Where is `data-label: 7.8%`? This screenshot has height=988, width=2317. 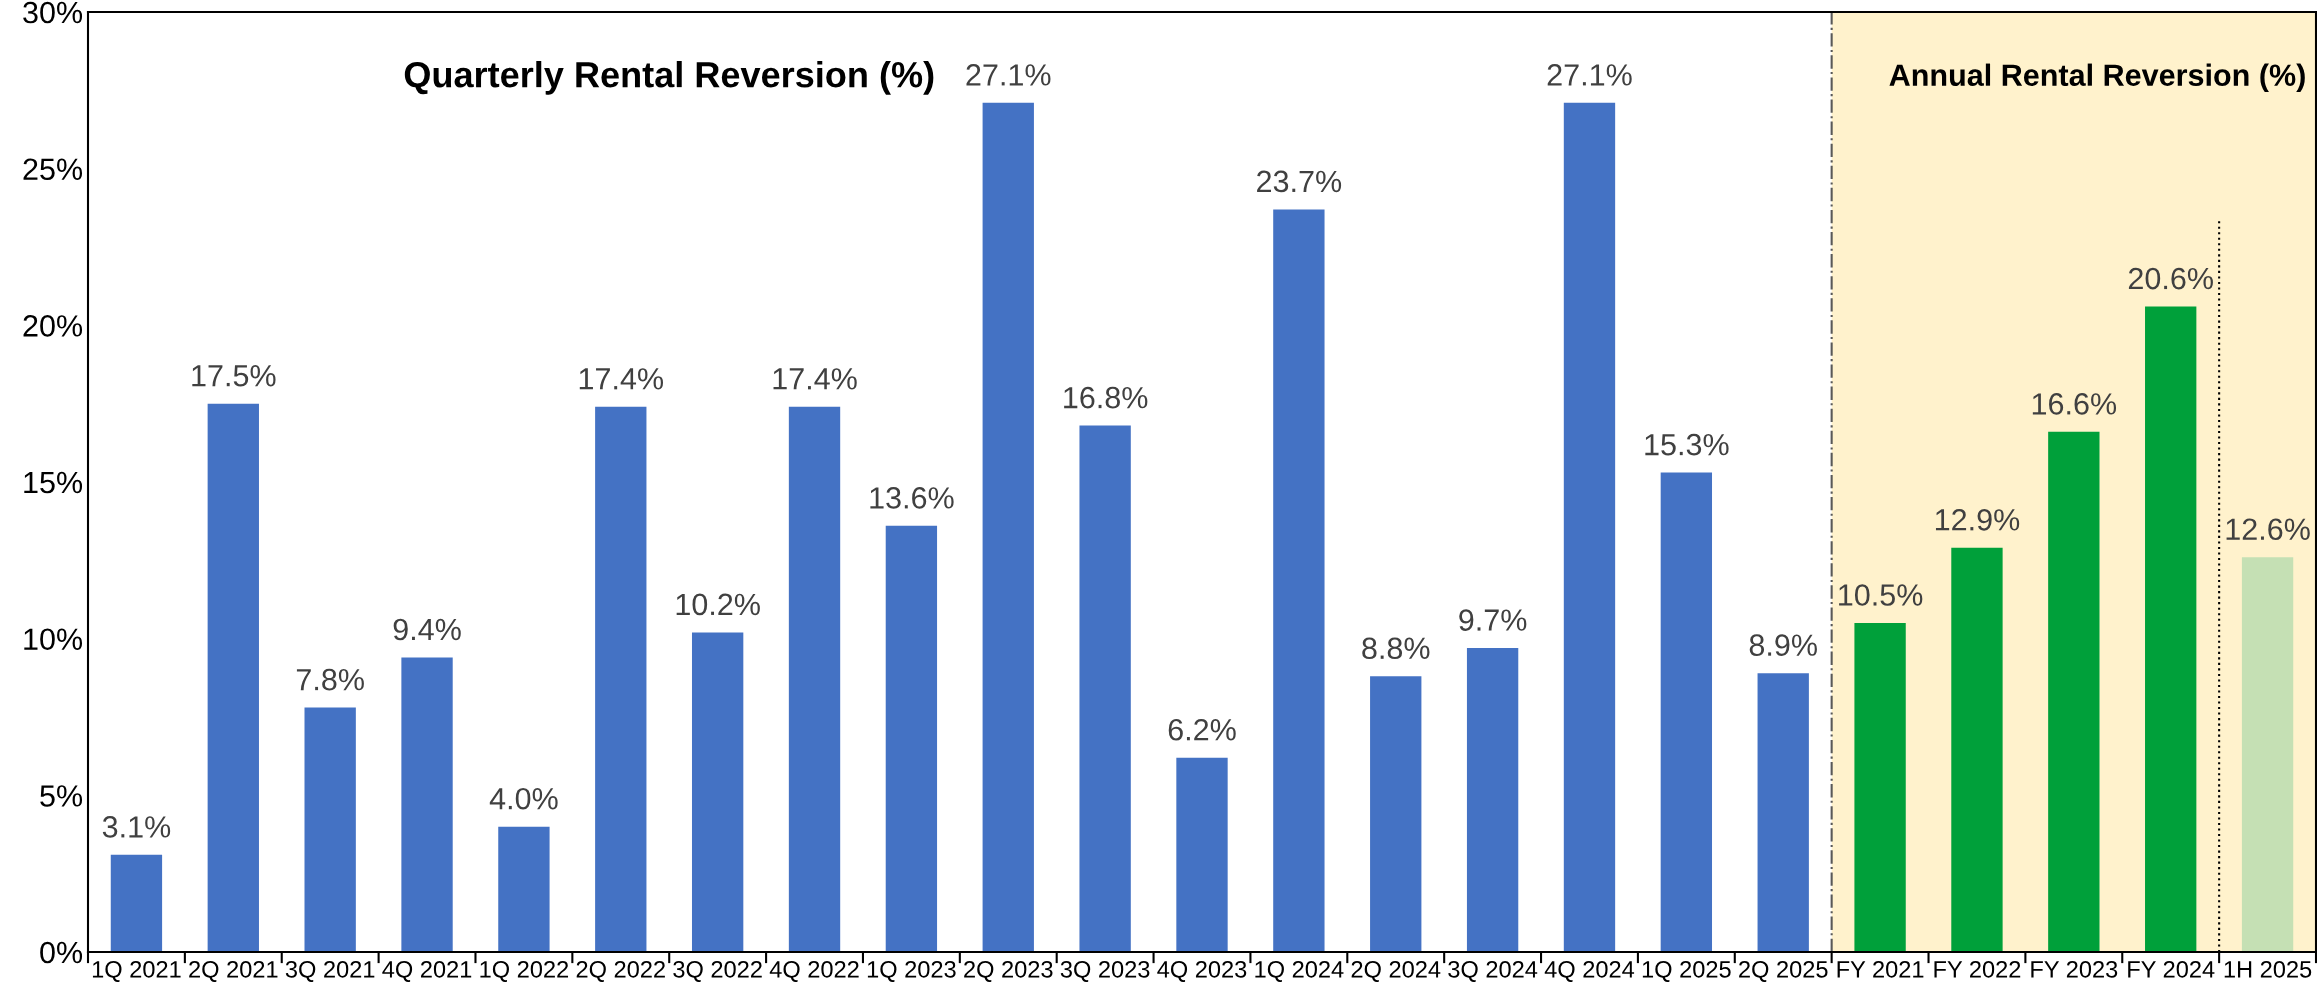 data-label: 7.8% is located at coordinates (330, 679).